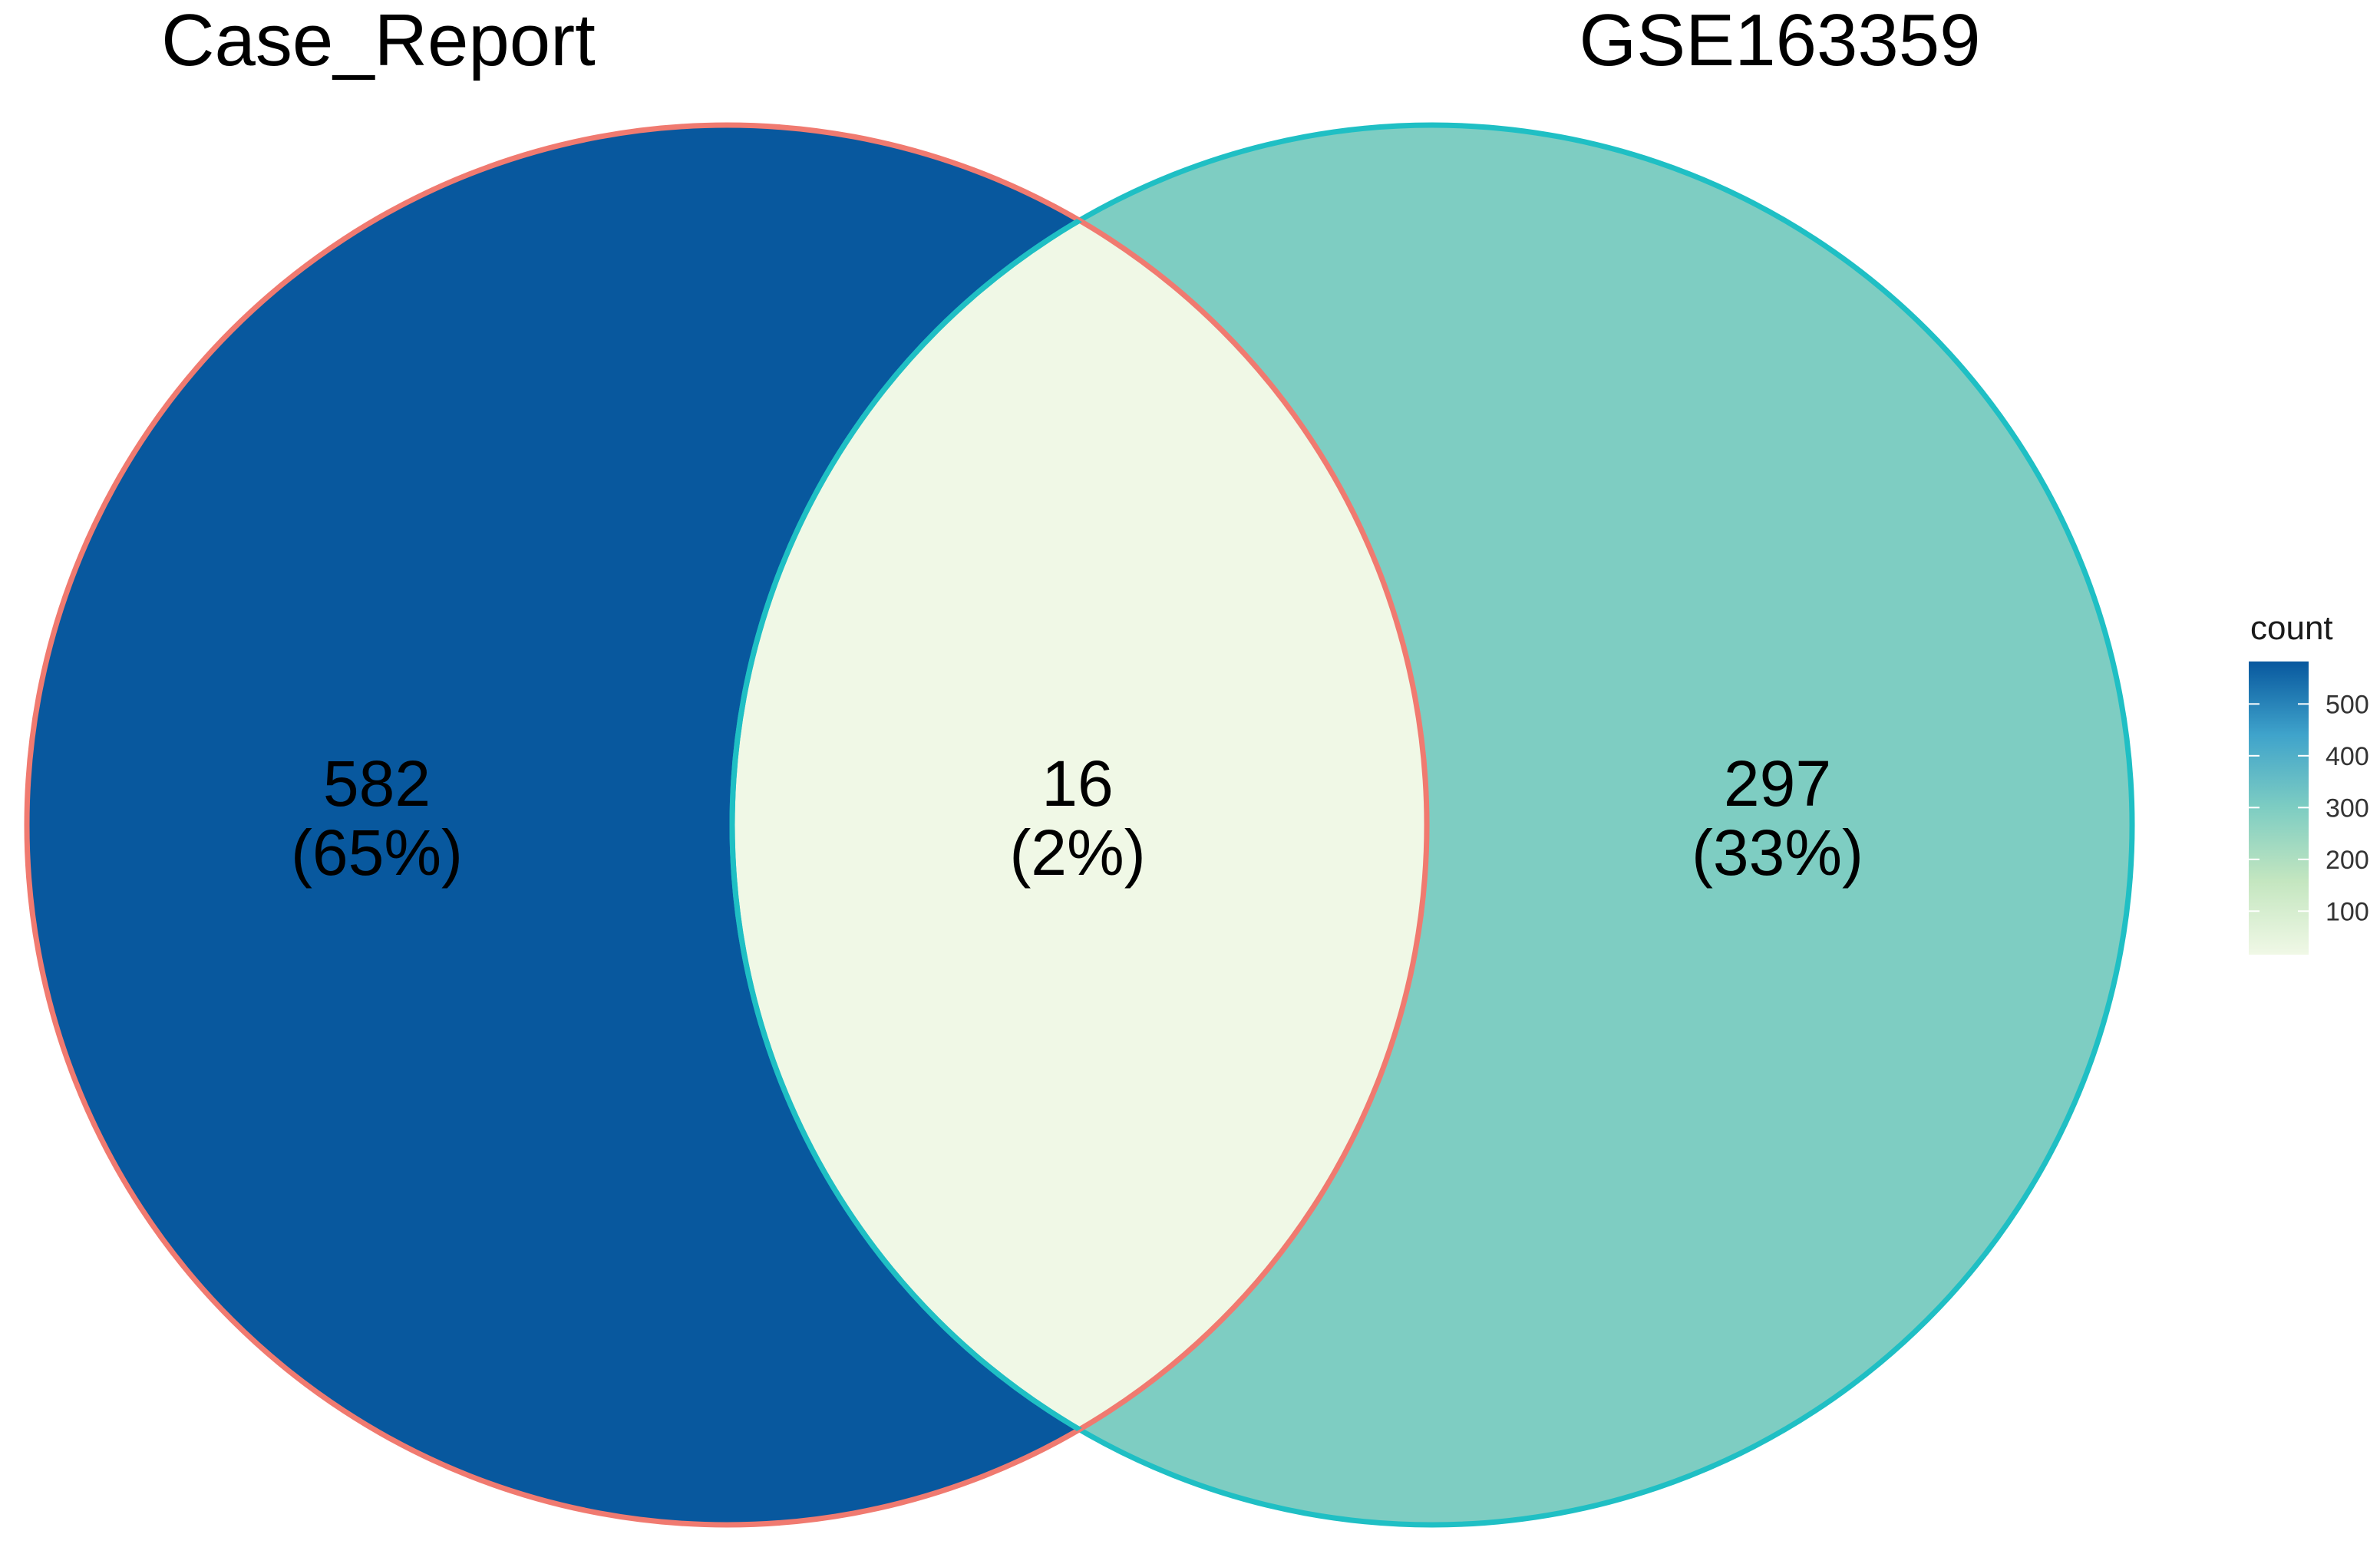  I want to click on legend-tick-label: 300, so click(2347, 808).